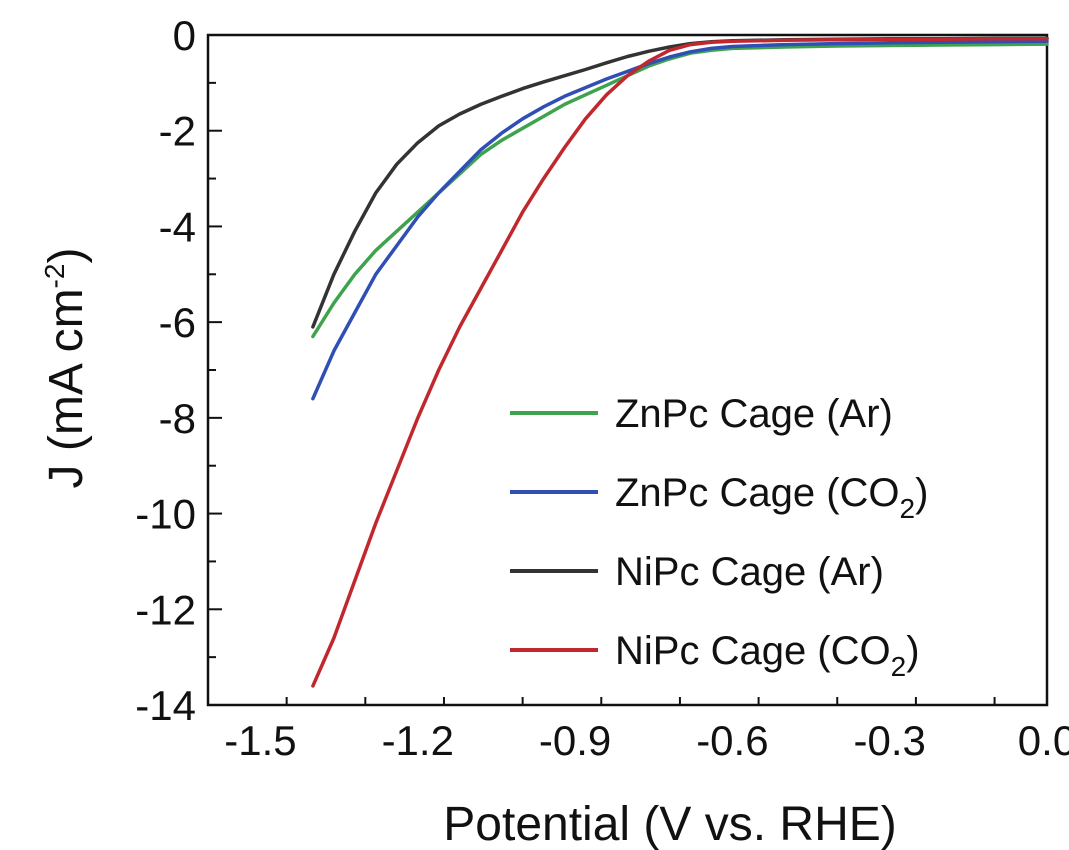 Image resolution: width=1069 pixels, height=850 pixels. I want to click on y-axis-title-sup: -2, so click(54, 276).